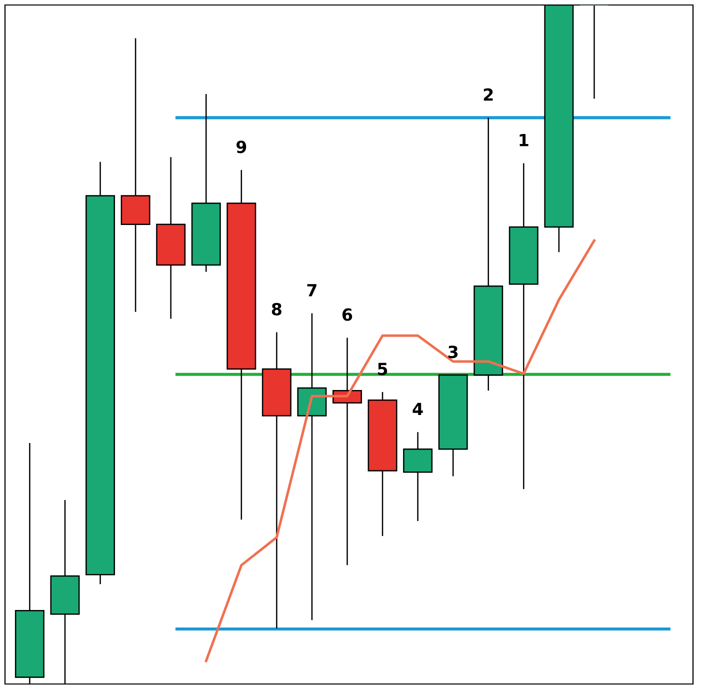  Describe the element at coordinates (488, 94) in the screenshot. I see `text: 2` at that location.